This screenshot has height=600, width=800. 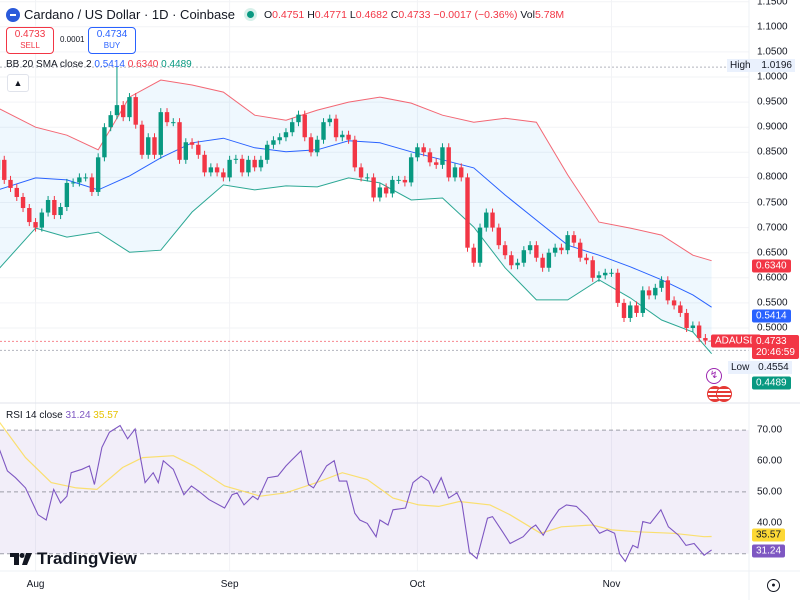 I want to click on high-marker-label: High, so click(x=740, y=65).